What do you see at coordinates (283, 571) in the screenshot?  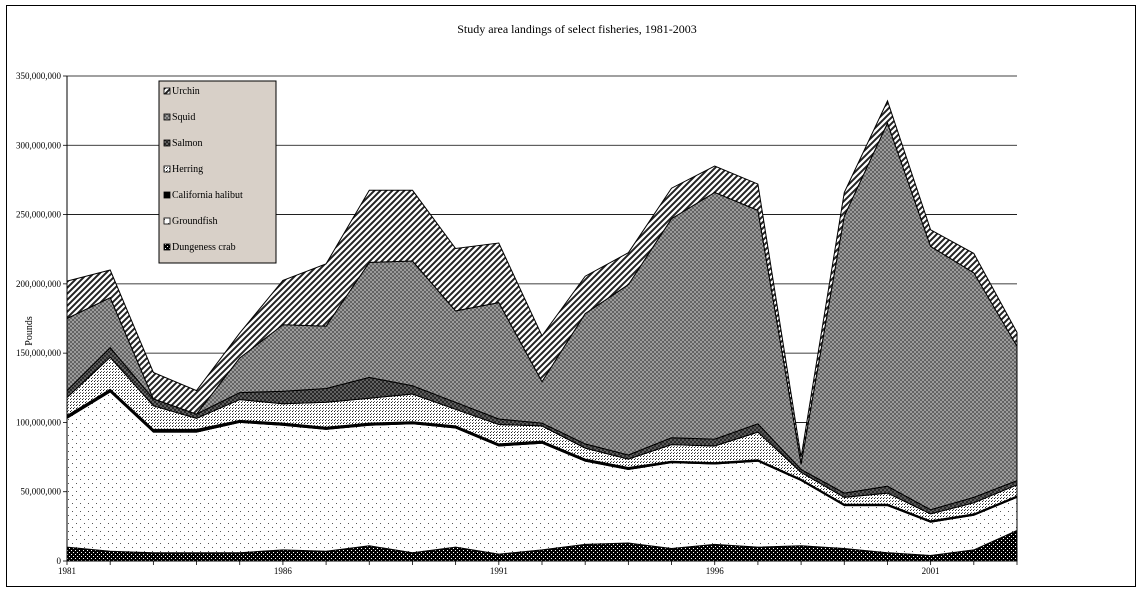 I see `x-tick-label: 1986` at bounding box center [283, 571].